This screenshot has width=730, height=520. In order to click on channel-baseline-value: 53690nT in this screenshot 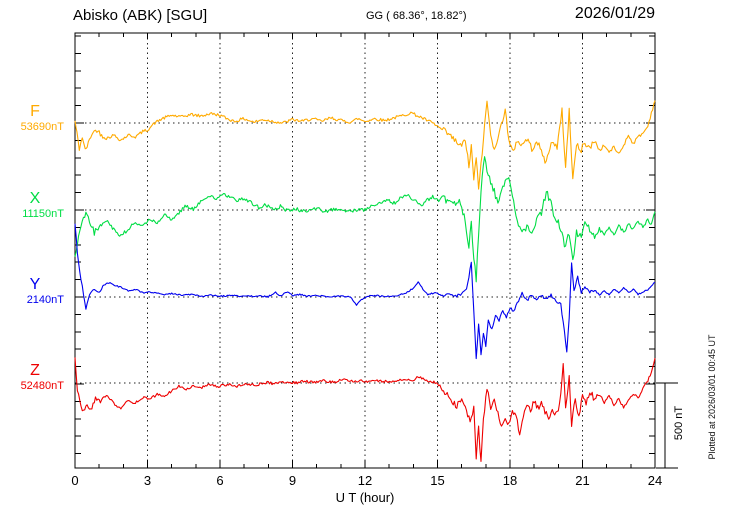, I will do `click(42, 127)`.